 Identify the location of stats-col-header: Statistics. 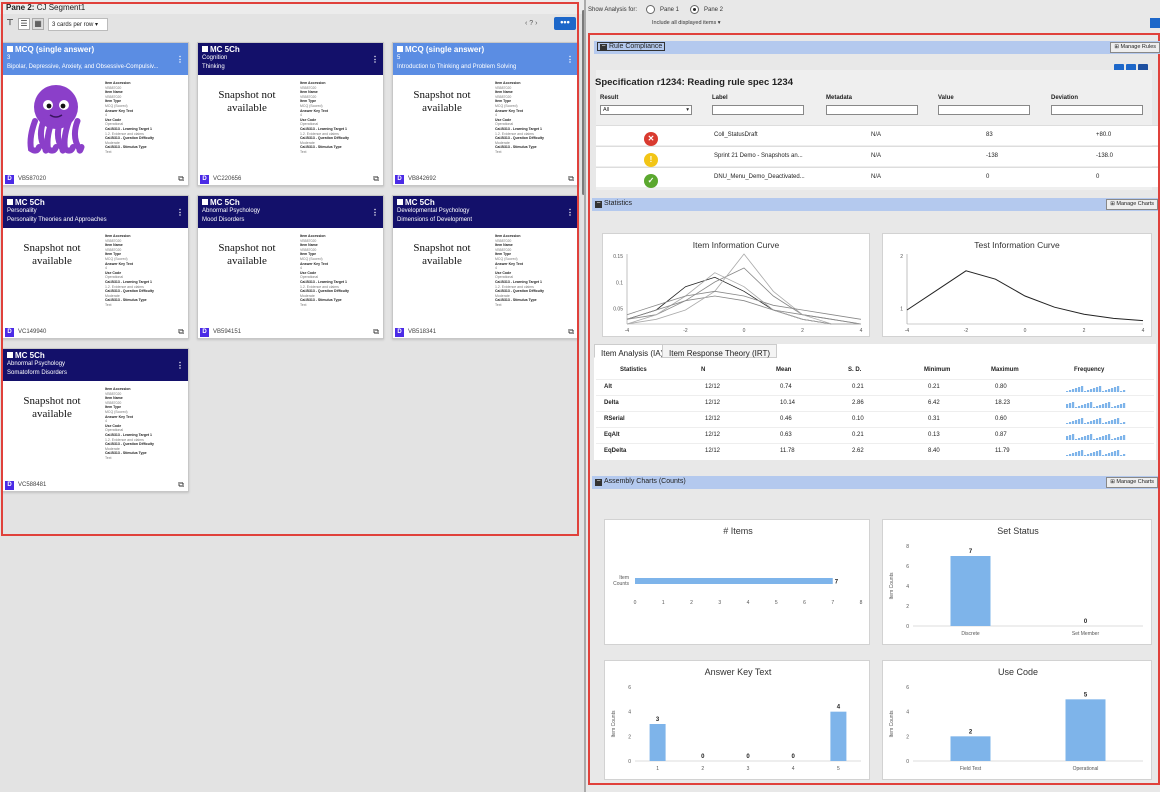
(633, 370).